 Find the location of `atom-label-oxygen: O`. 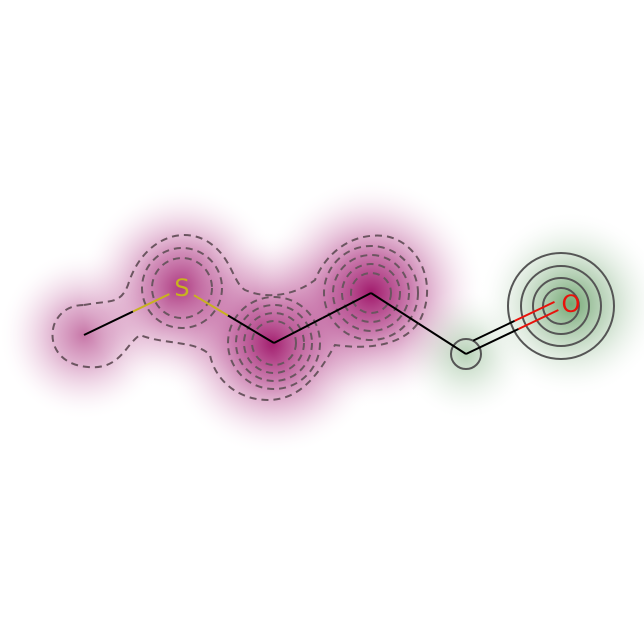

atom-label-oxygen: O is located at coordinates (571, 304).